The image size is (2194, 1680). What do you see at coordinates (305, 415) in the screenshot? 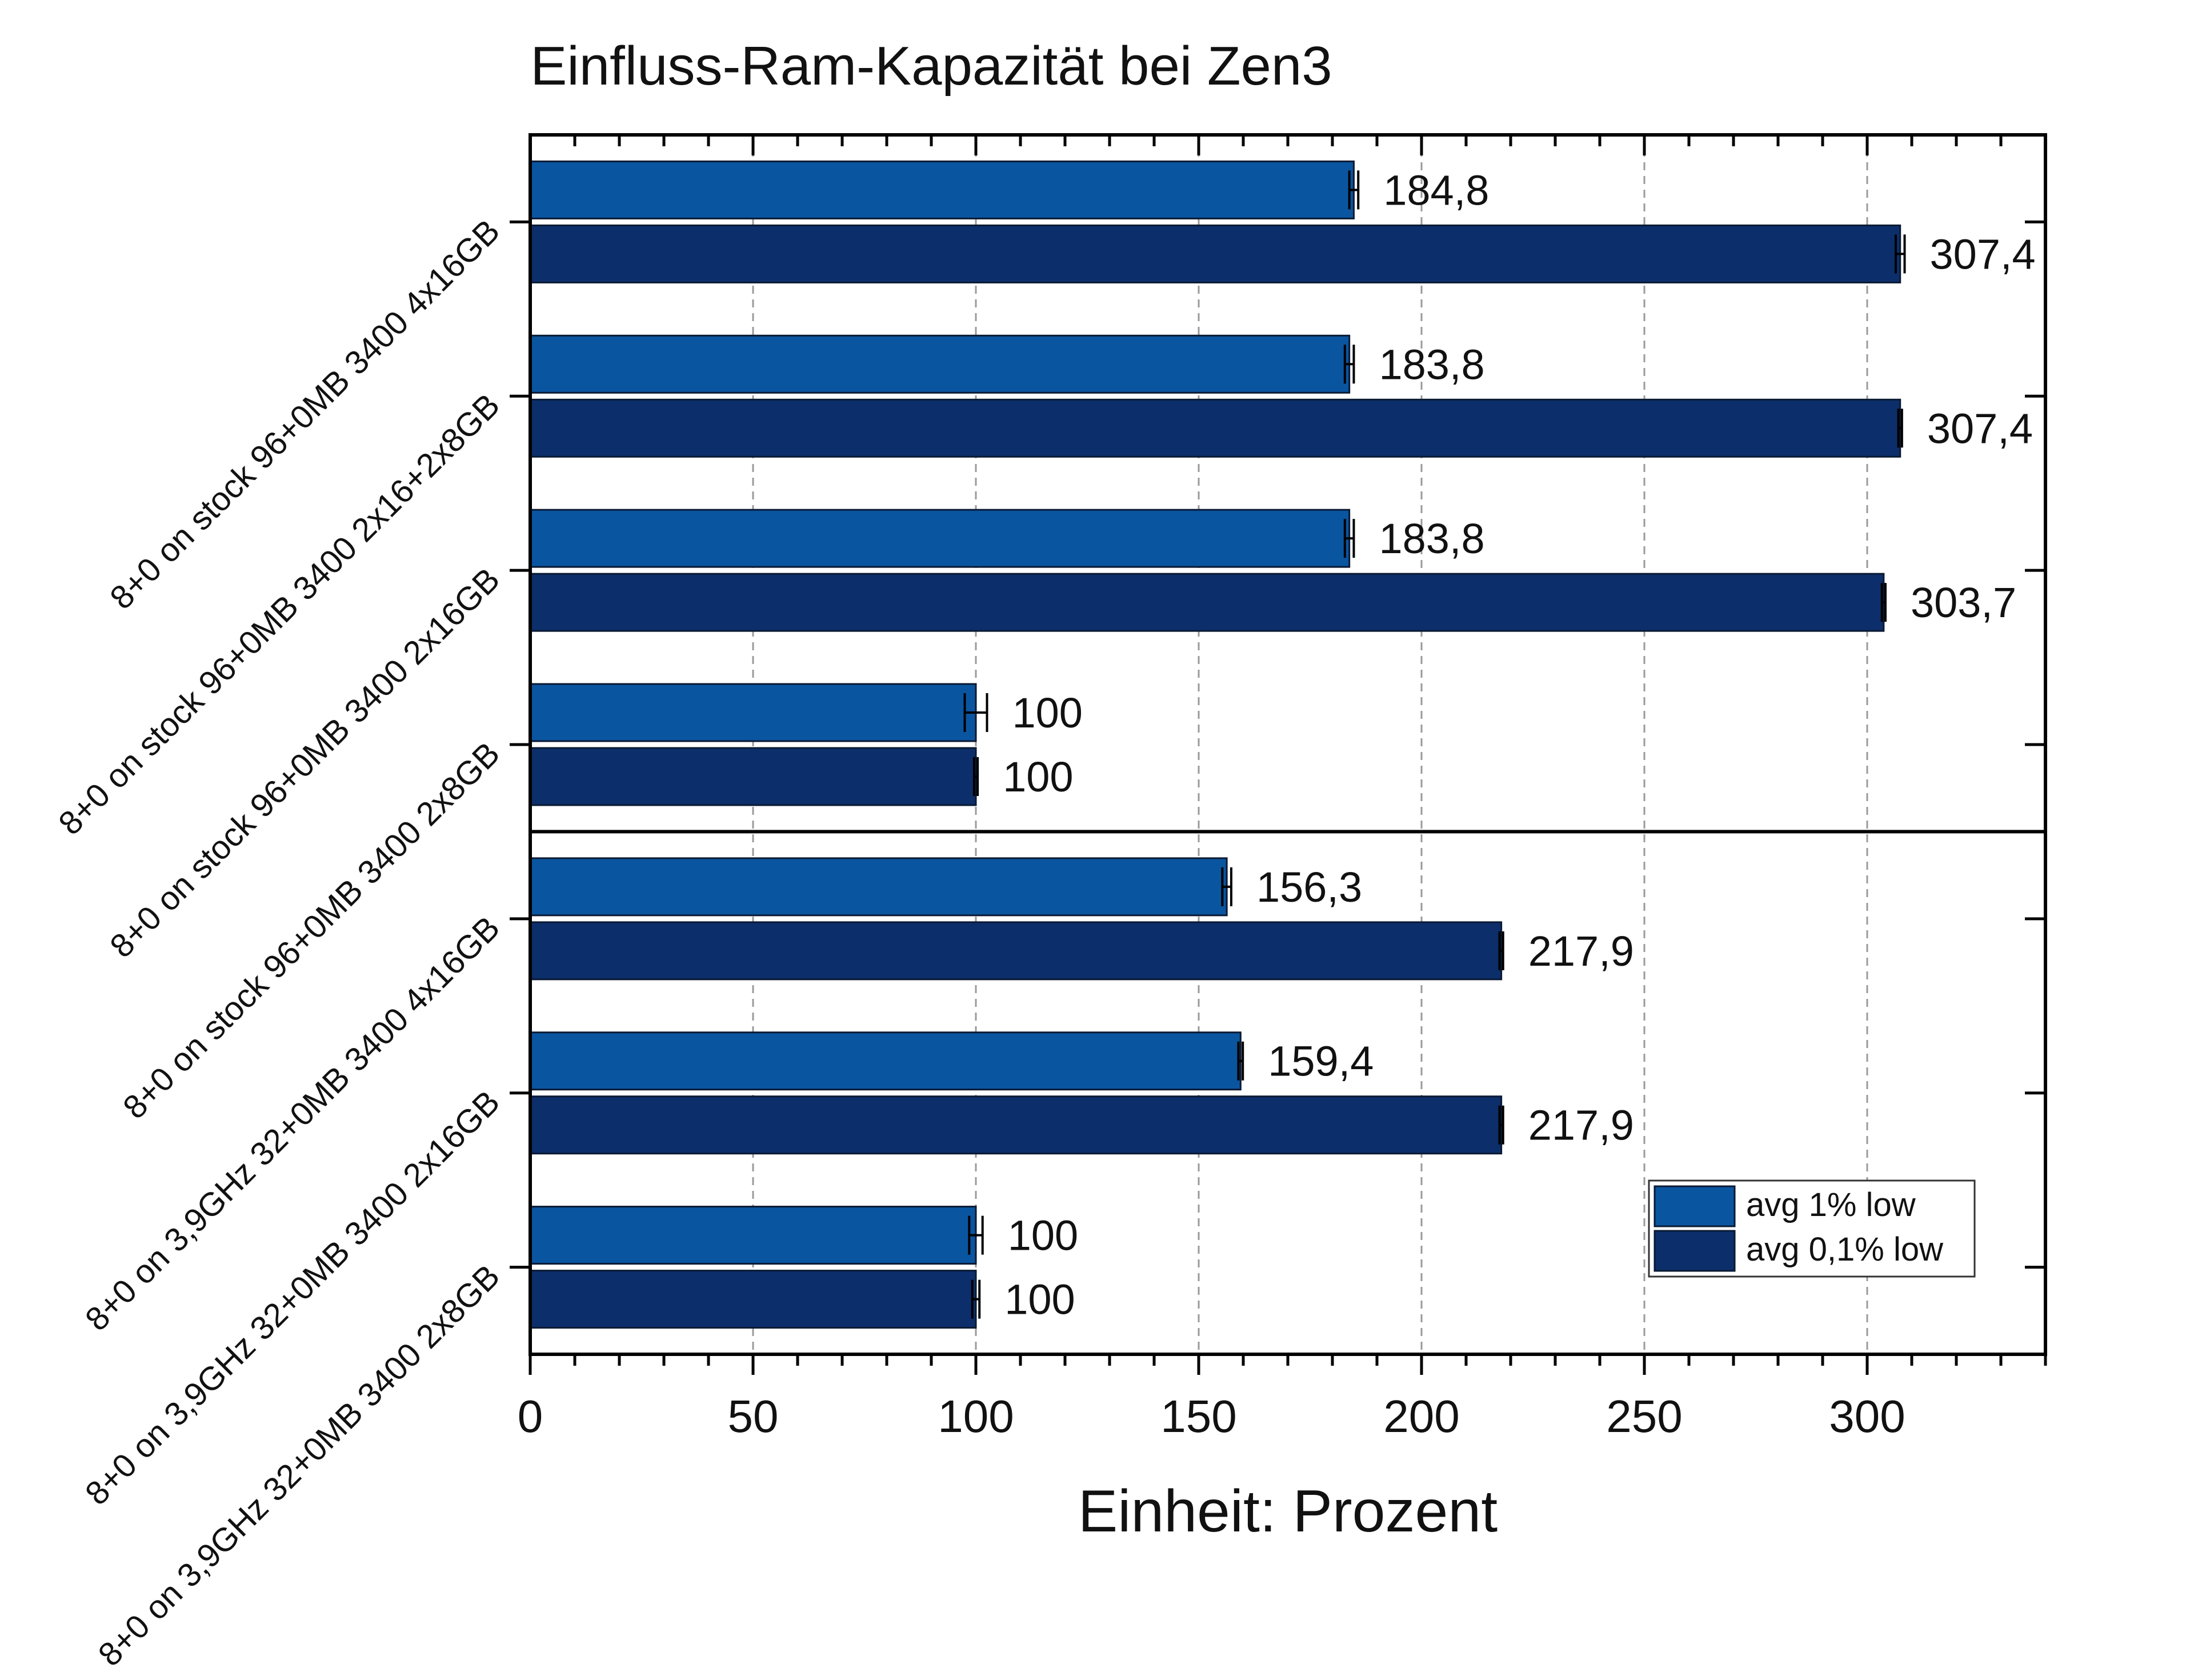
I see `y-tick-label: 8+0 on stock 96+0MB 3400 4x16GB` at bounding box center [305, 415].